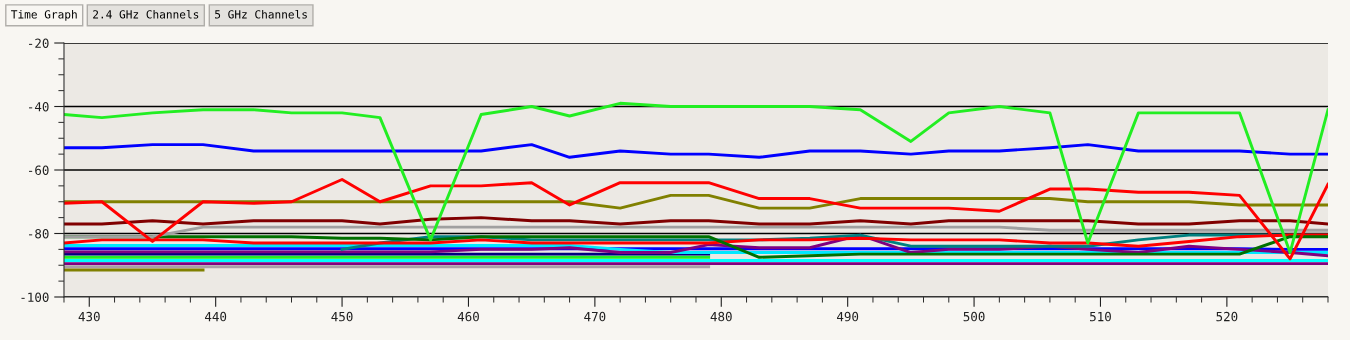 This screenshot has width=1350, height=340. Describe the element at coordinates (39, 234) in the screenshot. I see `y-tick-label: -80` at that location.